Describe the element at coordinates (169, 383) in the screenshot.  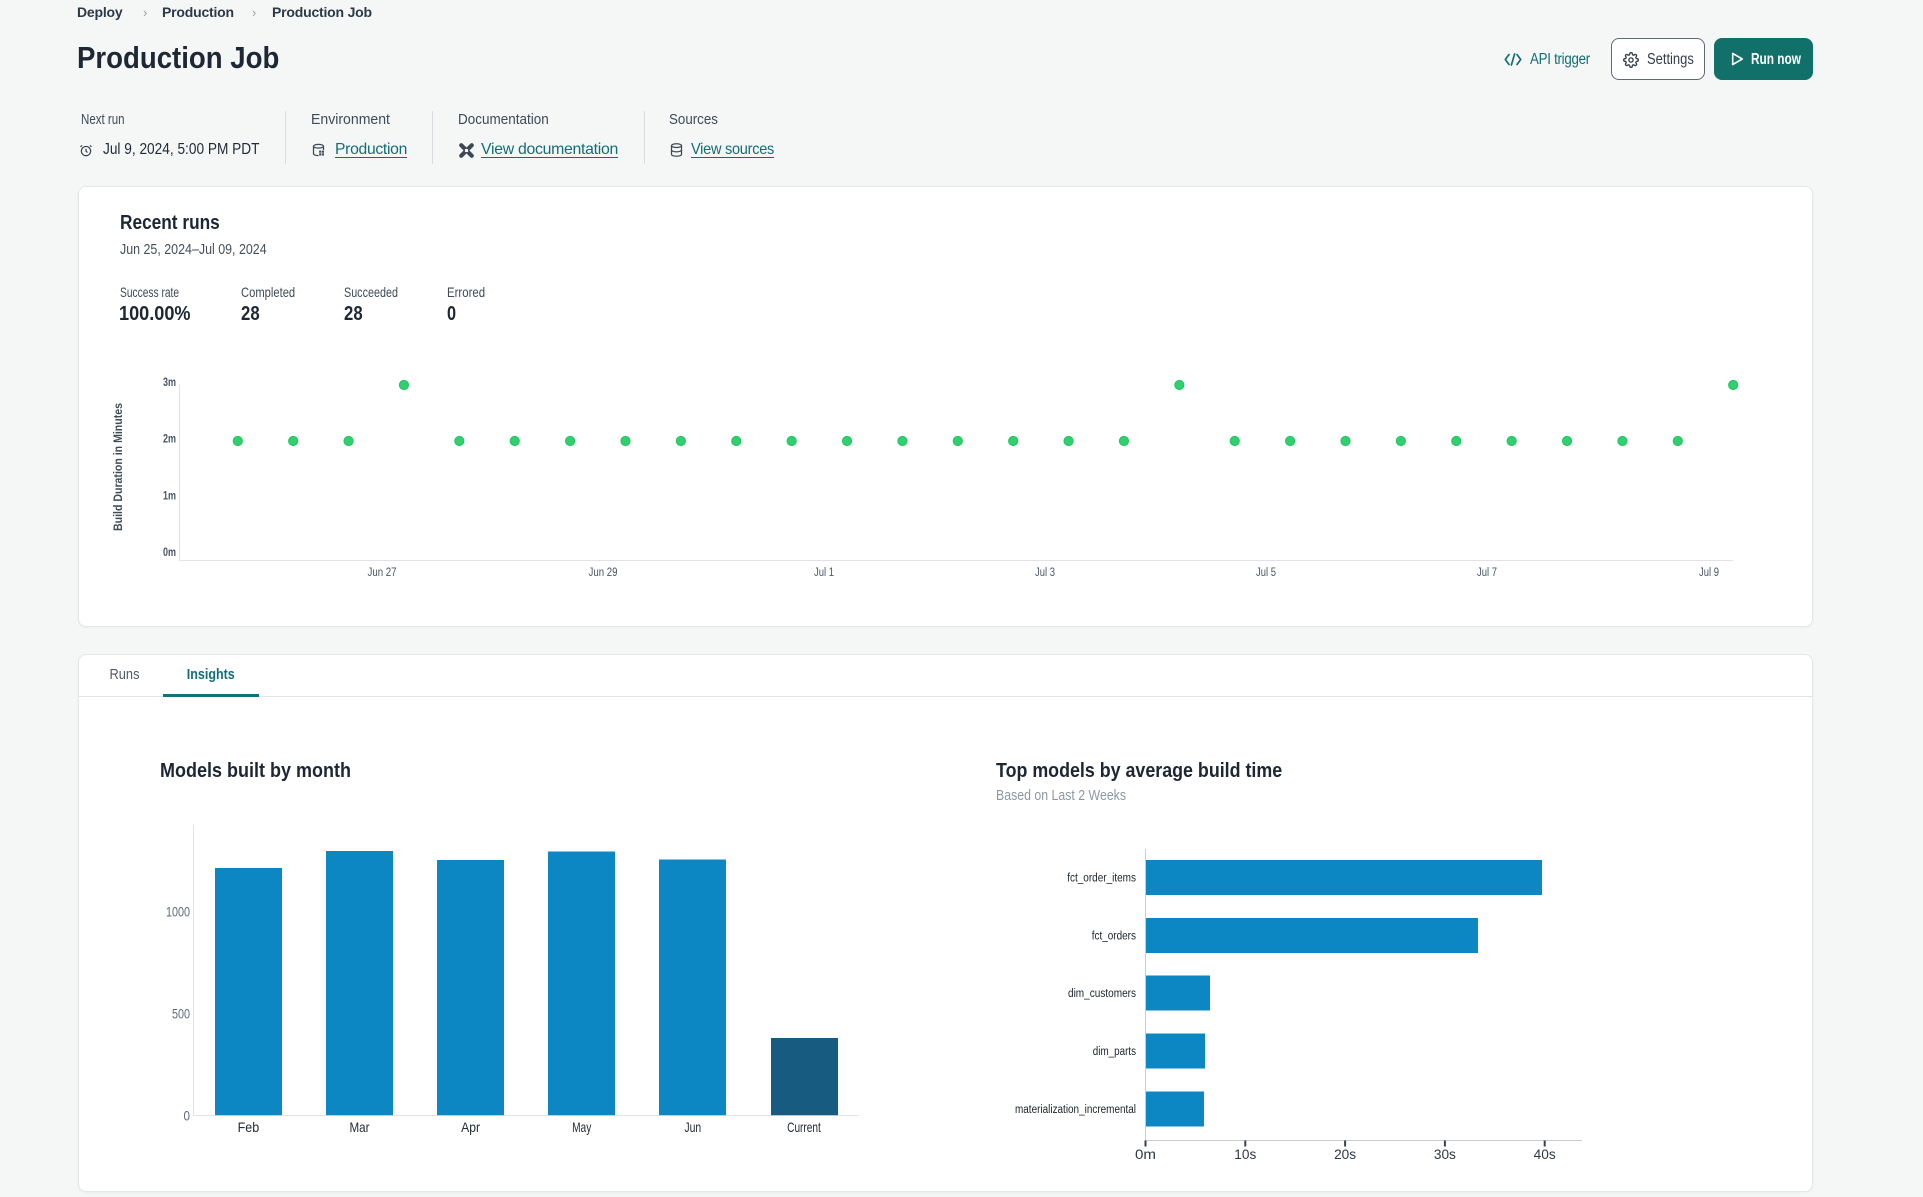
I see `svg-text: 3m` at that location.